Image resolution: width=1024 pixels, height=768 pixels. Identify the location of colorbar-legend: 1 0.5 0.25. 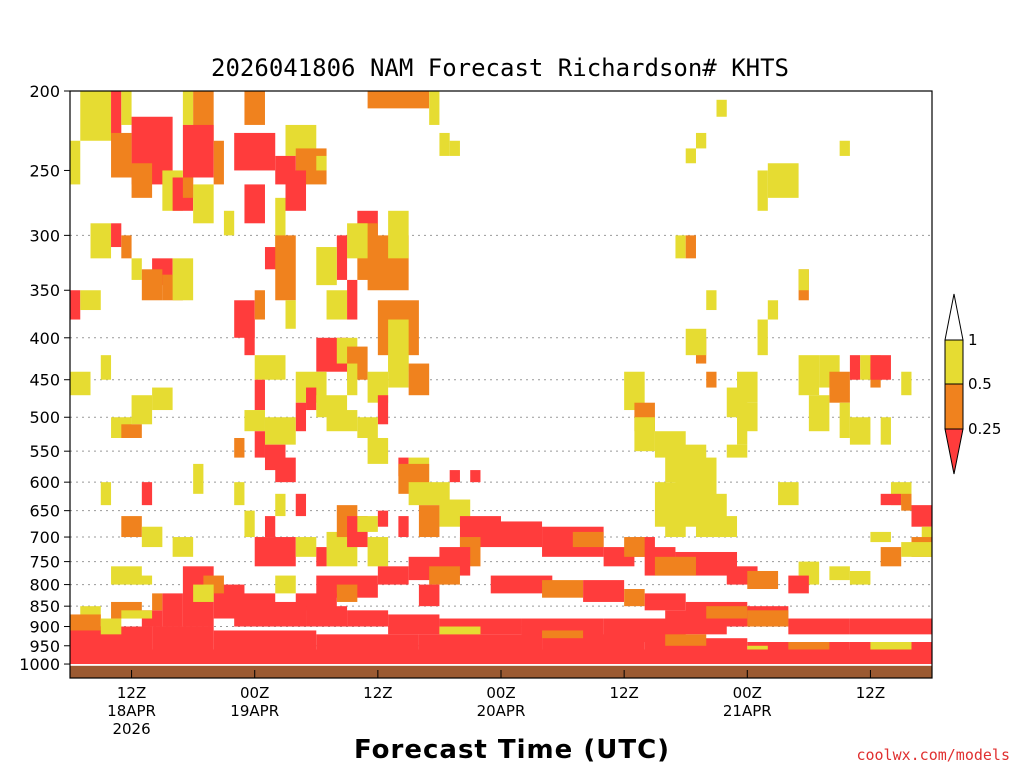
(972, 384).